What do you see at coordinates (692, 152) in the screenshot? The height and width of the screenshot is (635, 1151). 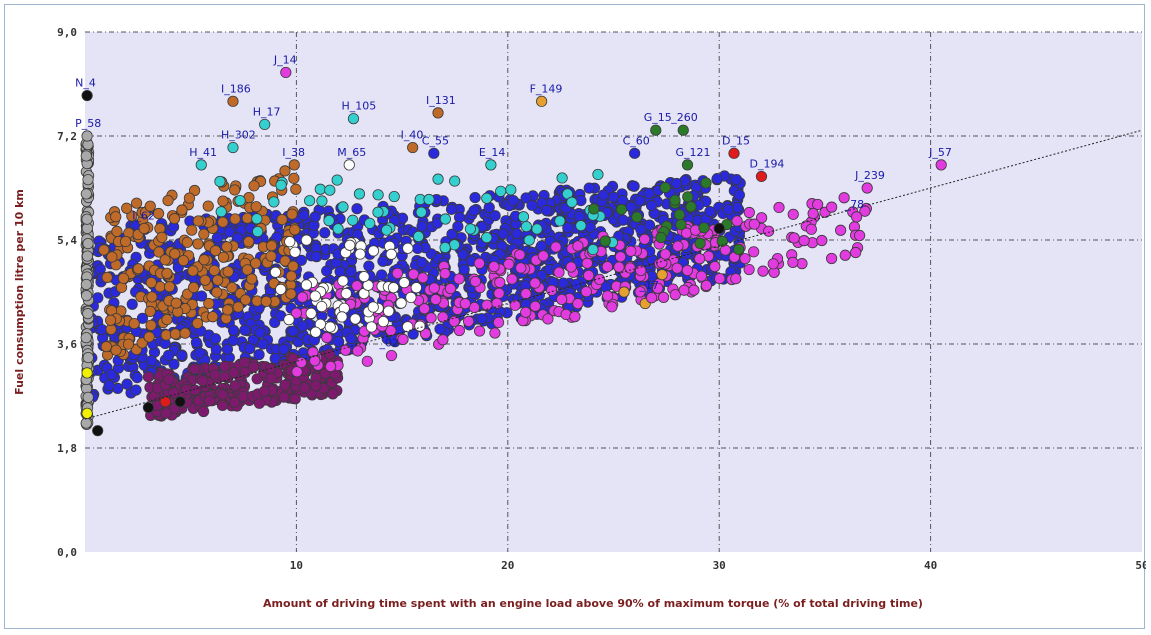 I see `point-label: G_121` at bounding box center [692, 152].